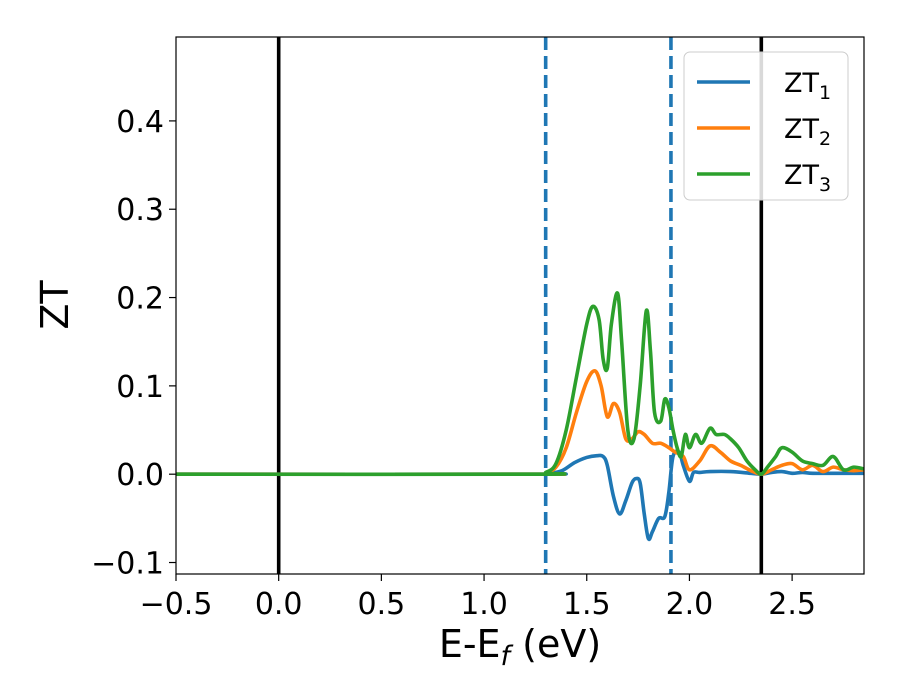 The width and height of the screenshot is (900, 700). Describe the element at coordinates (140, 210) in the screenshot. I see `y-tick-label: 0.3` at that location.